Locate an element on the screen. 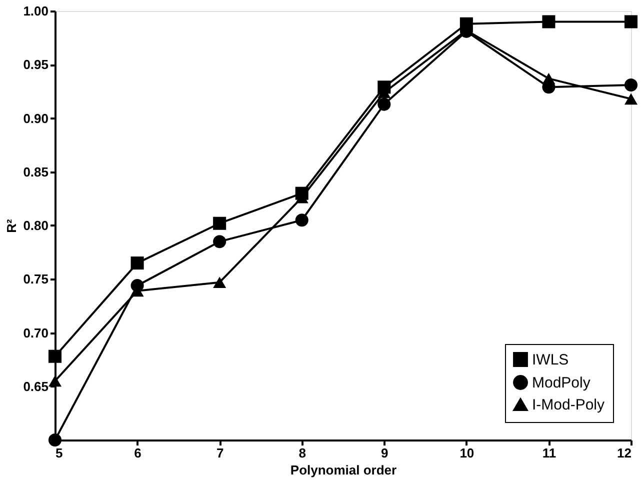 The width and height of the screenshot is (643, 482). y-tick-label: 0.95 is located at coordinates (35, 64).